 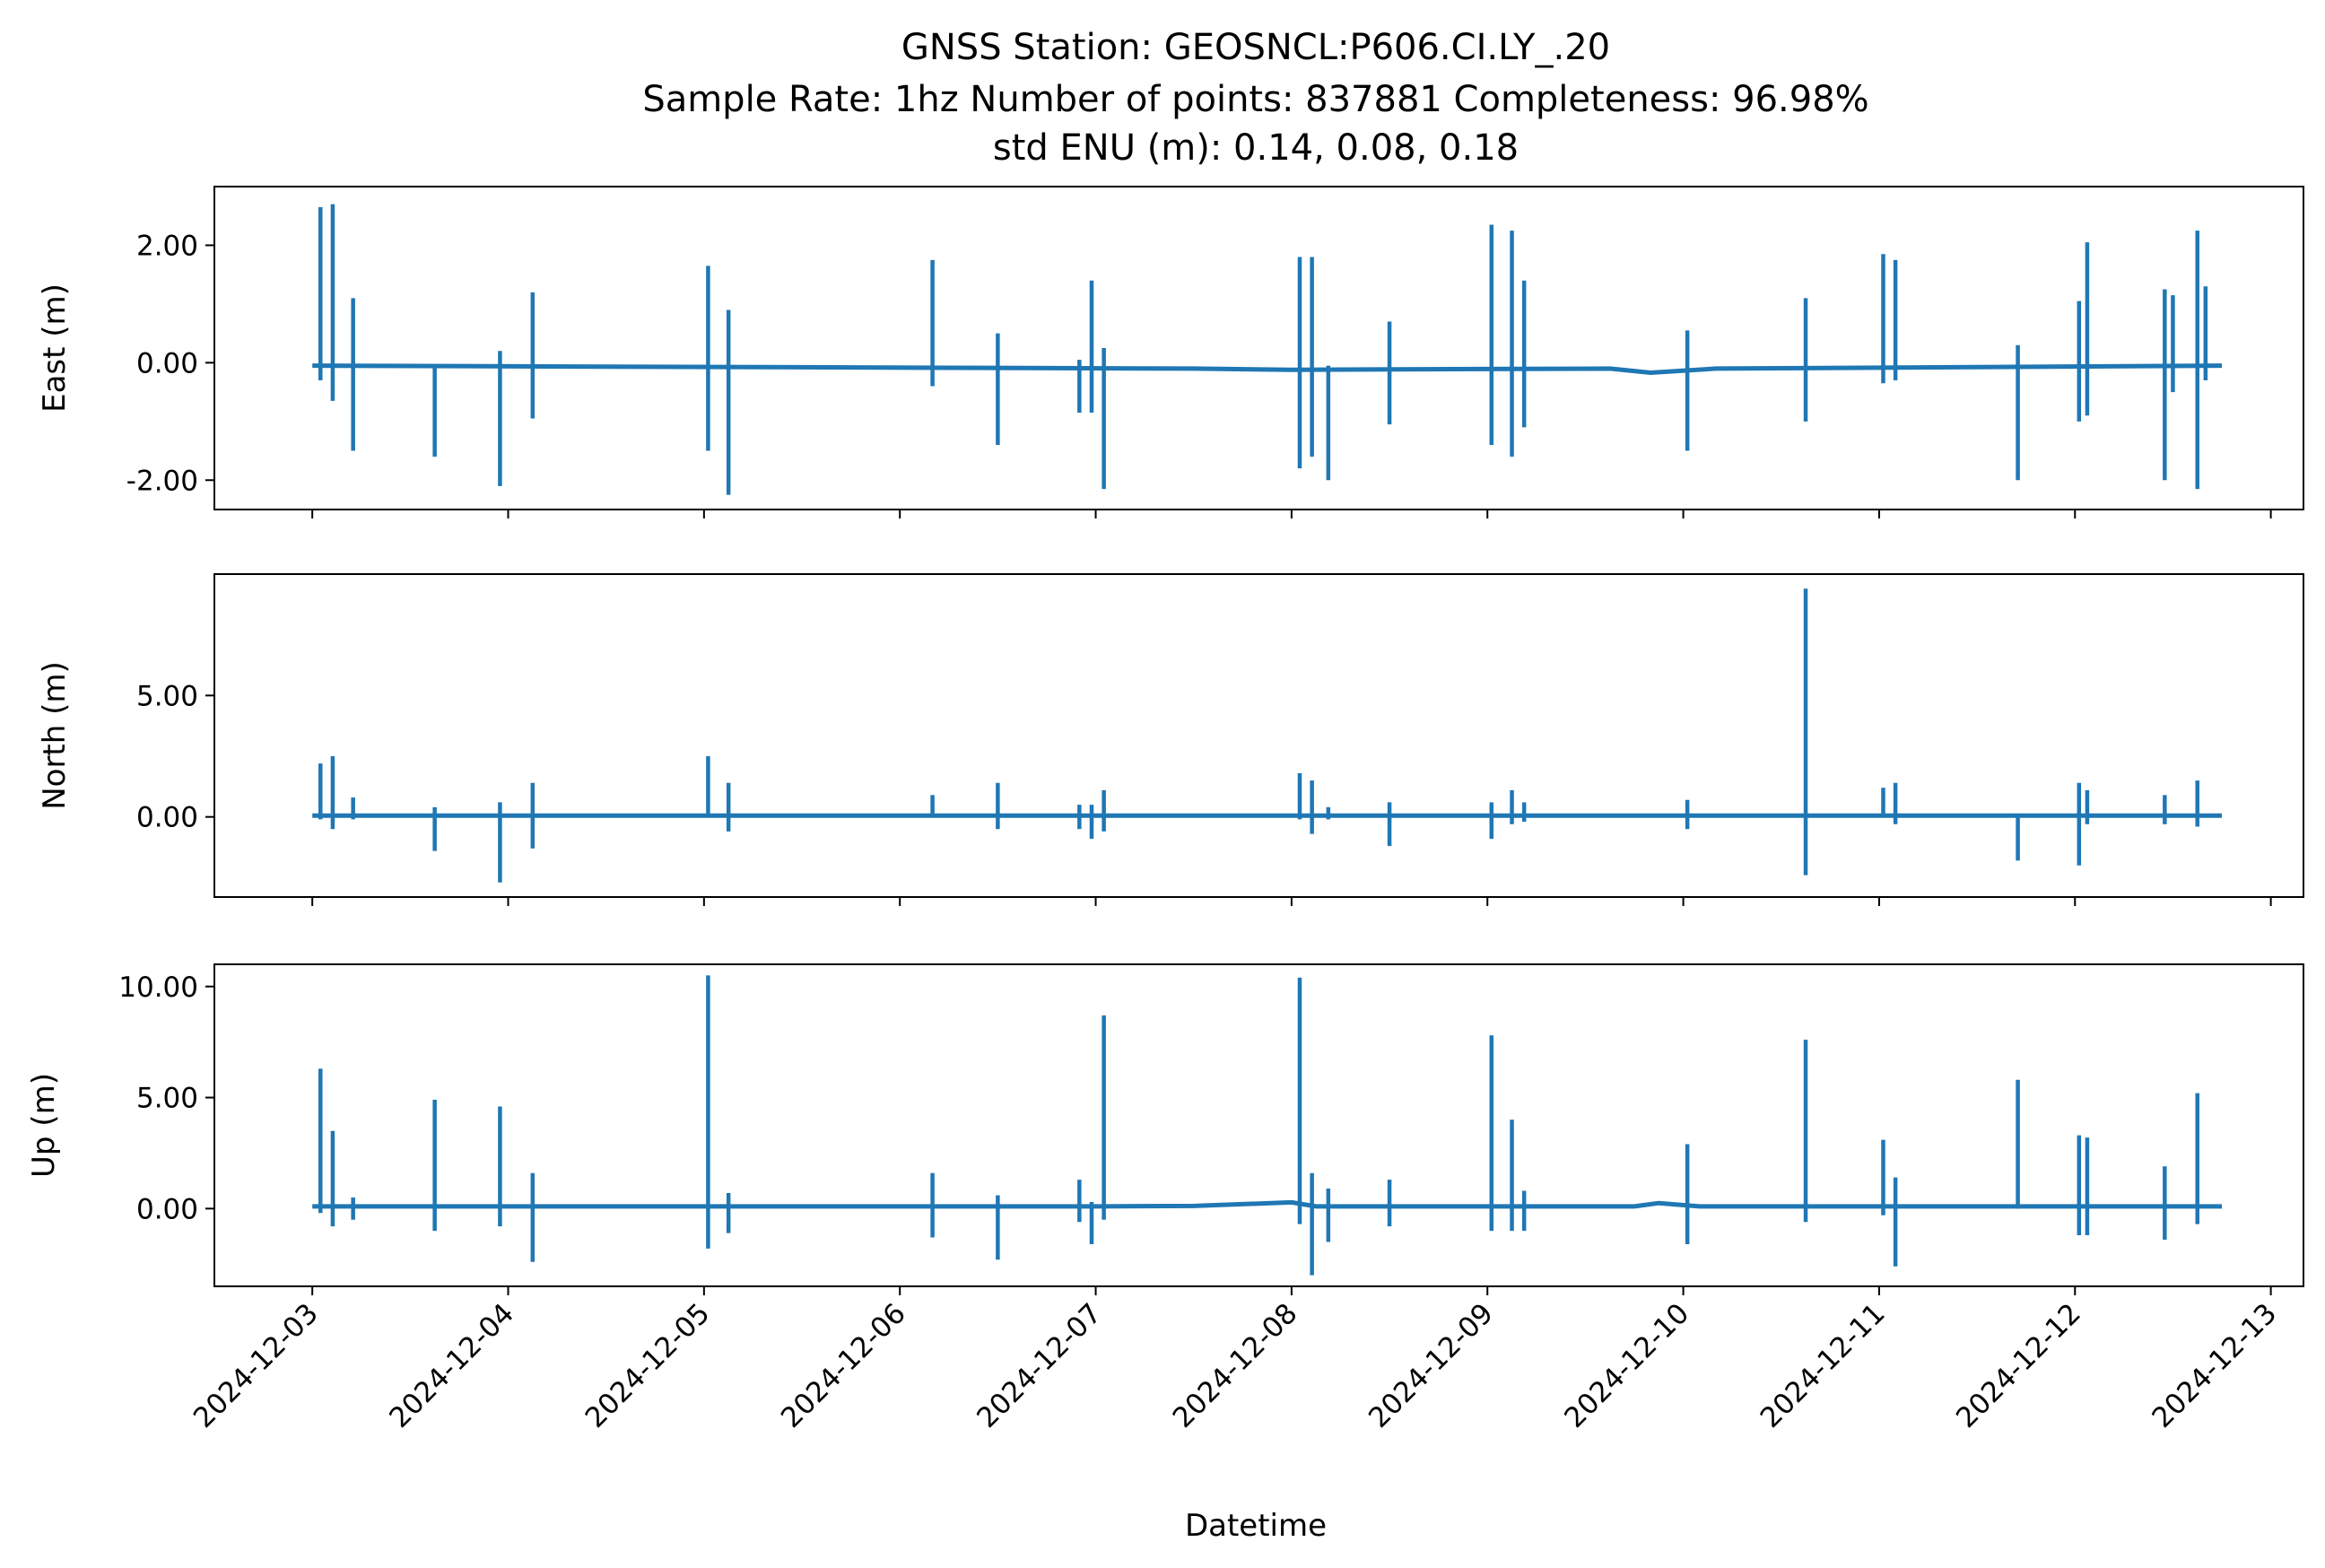 What do you see at coordinates (648, 1365) in the screenshot?
I see `x-tick-label: 2024-12-05` at bounding box center [648, 1365].